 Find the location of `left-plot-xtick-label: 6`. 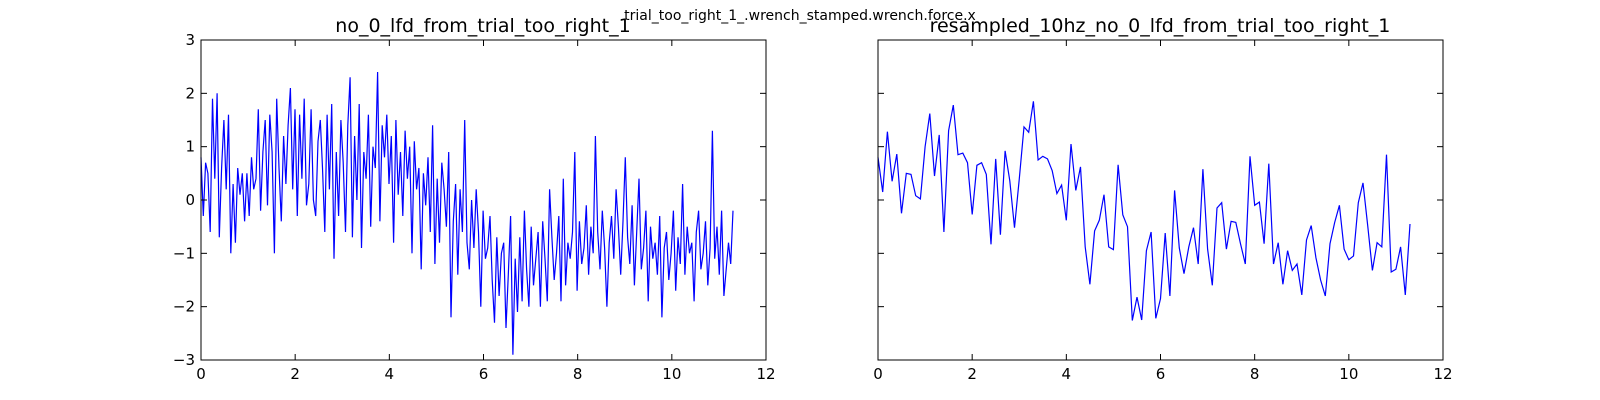

left-plot-xtick-label: 6 is located at coordinates (484, 374).